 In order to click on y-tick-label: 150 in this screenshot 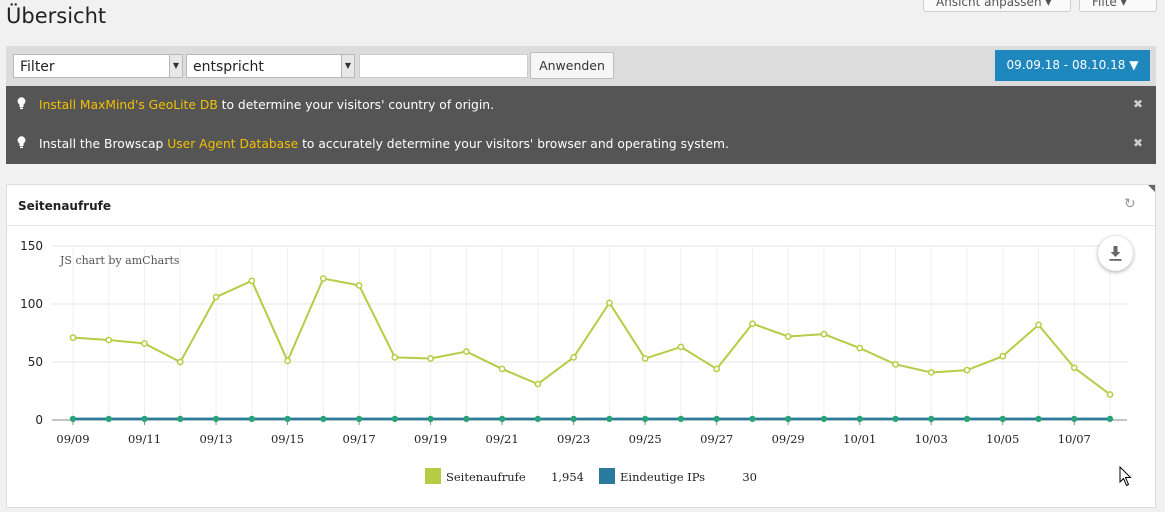, I will do `click(31, 246)`.